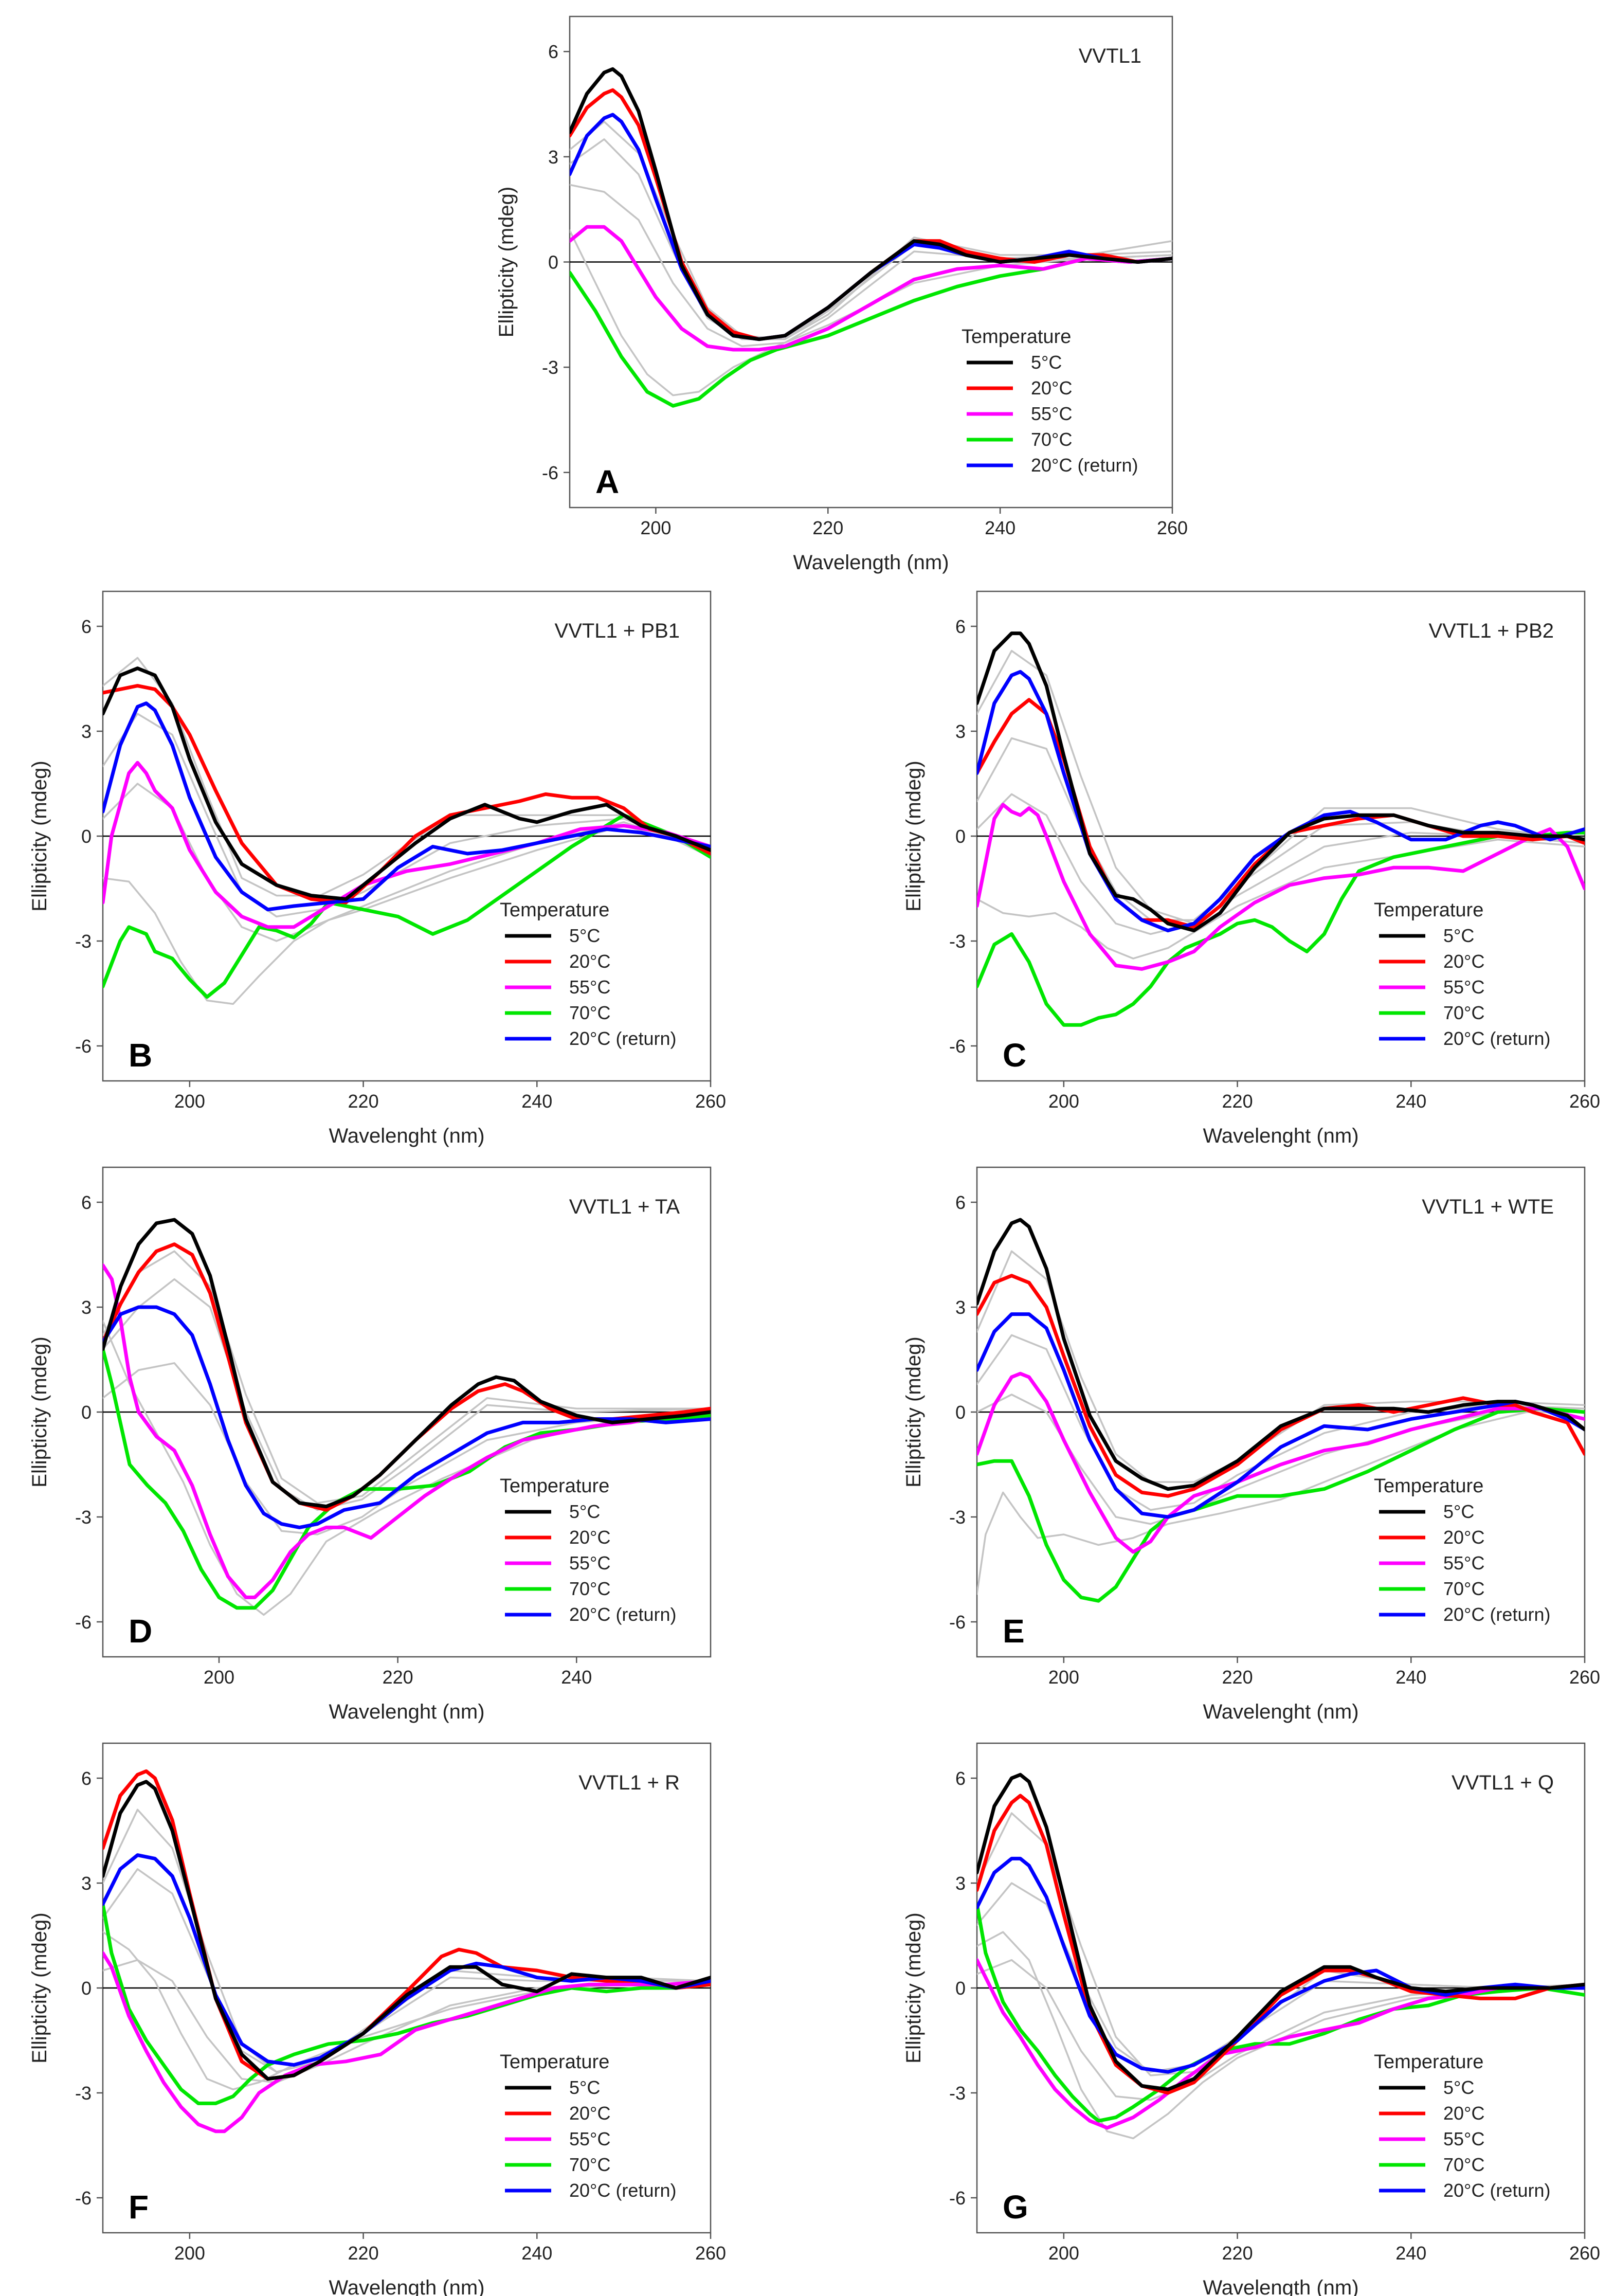  I want to click on series-line-20-c, so click(407, 1925).